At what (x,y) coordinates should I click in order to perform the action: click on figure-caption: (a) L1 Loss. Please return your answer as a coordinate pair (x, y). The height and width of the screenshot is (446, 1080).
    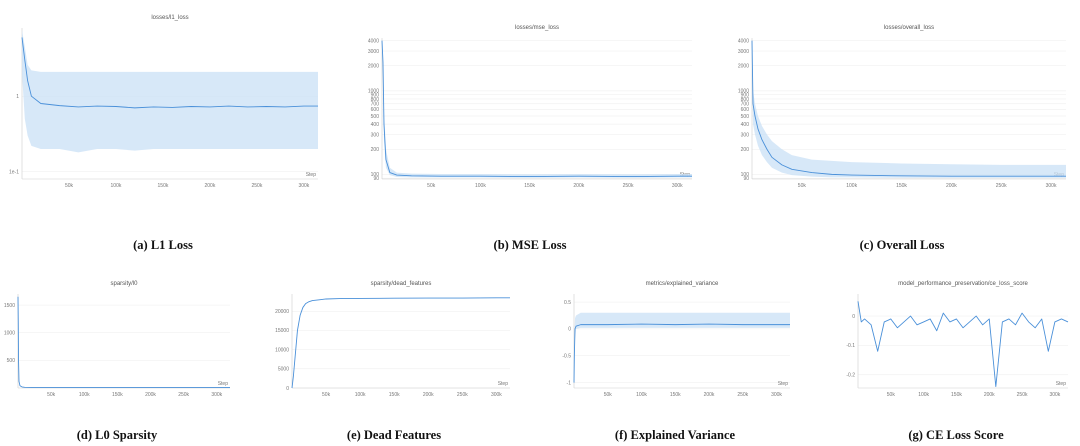
    Looking at the image, I should click on (163, 245).